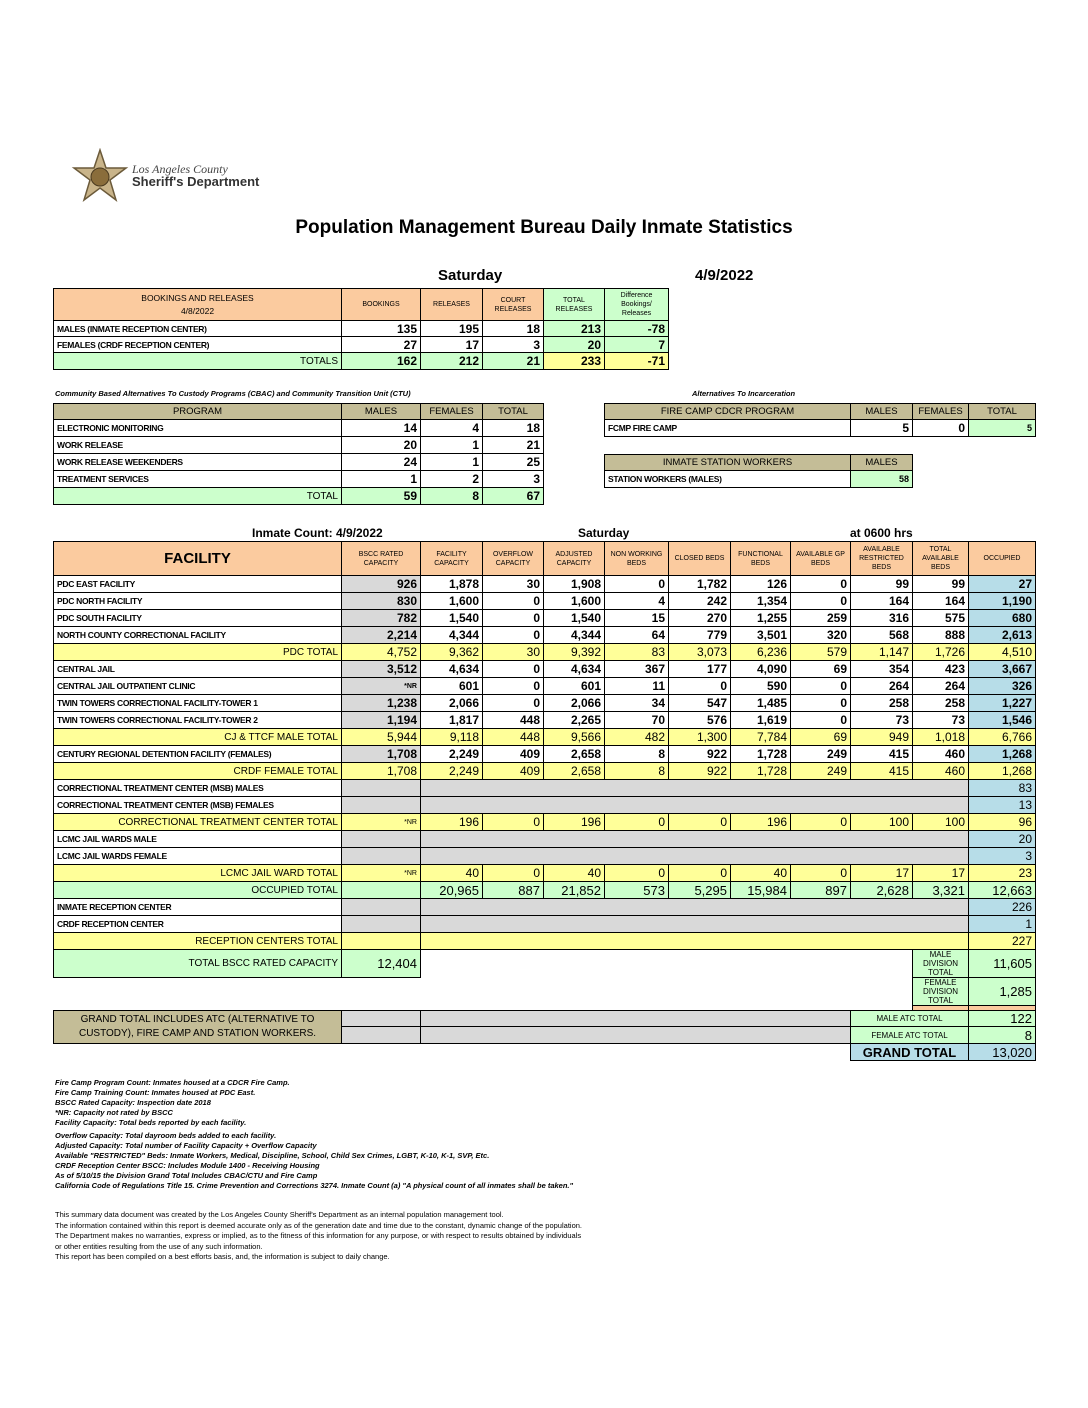  Describe the element at coordinates (574, 558) in the screenshot. I see `column-header: ADJUSTED CAPACITY` at that location.